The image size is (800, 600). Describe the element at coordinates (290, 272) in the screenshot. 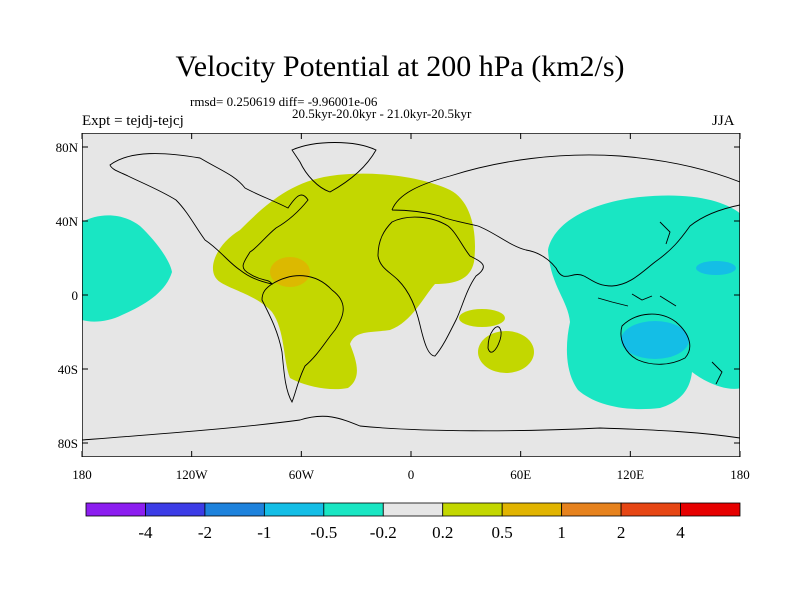

I see `contour-positive-caribbean` at that location.